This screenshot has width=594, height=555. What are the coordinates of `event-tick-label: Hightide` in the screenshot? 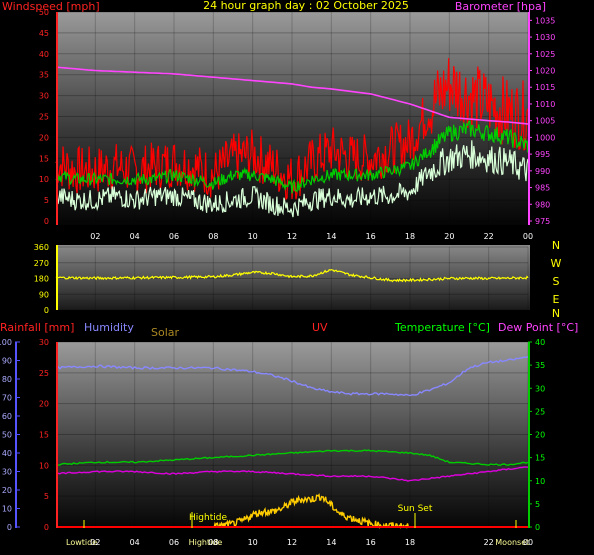 It's located at (206, 542).